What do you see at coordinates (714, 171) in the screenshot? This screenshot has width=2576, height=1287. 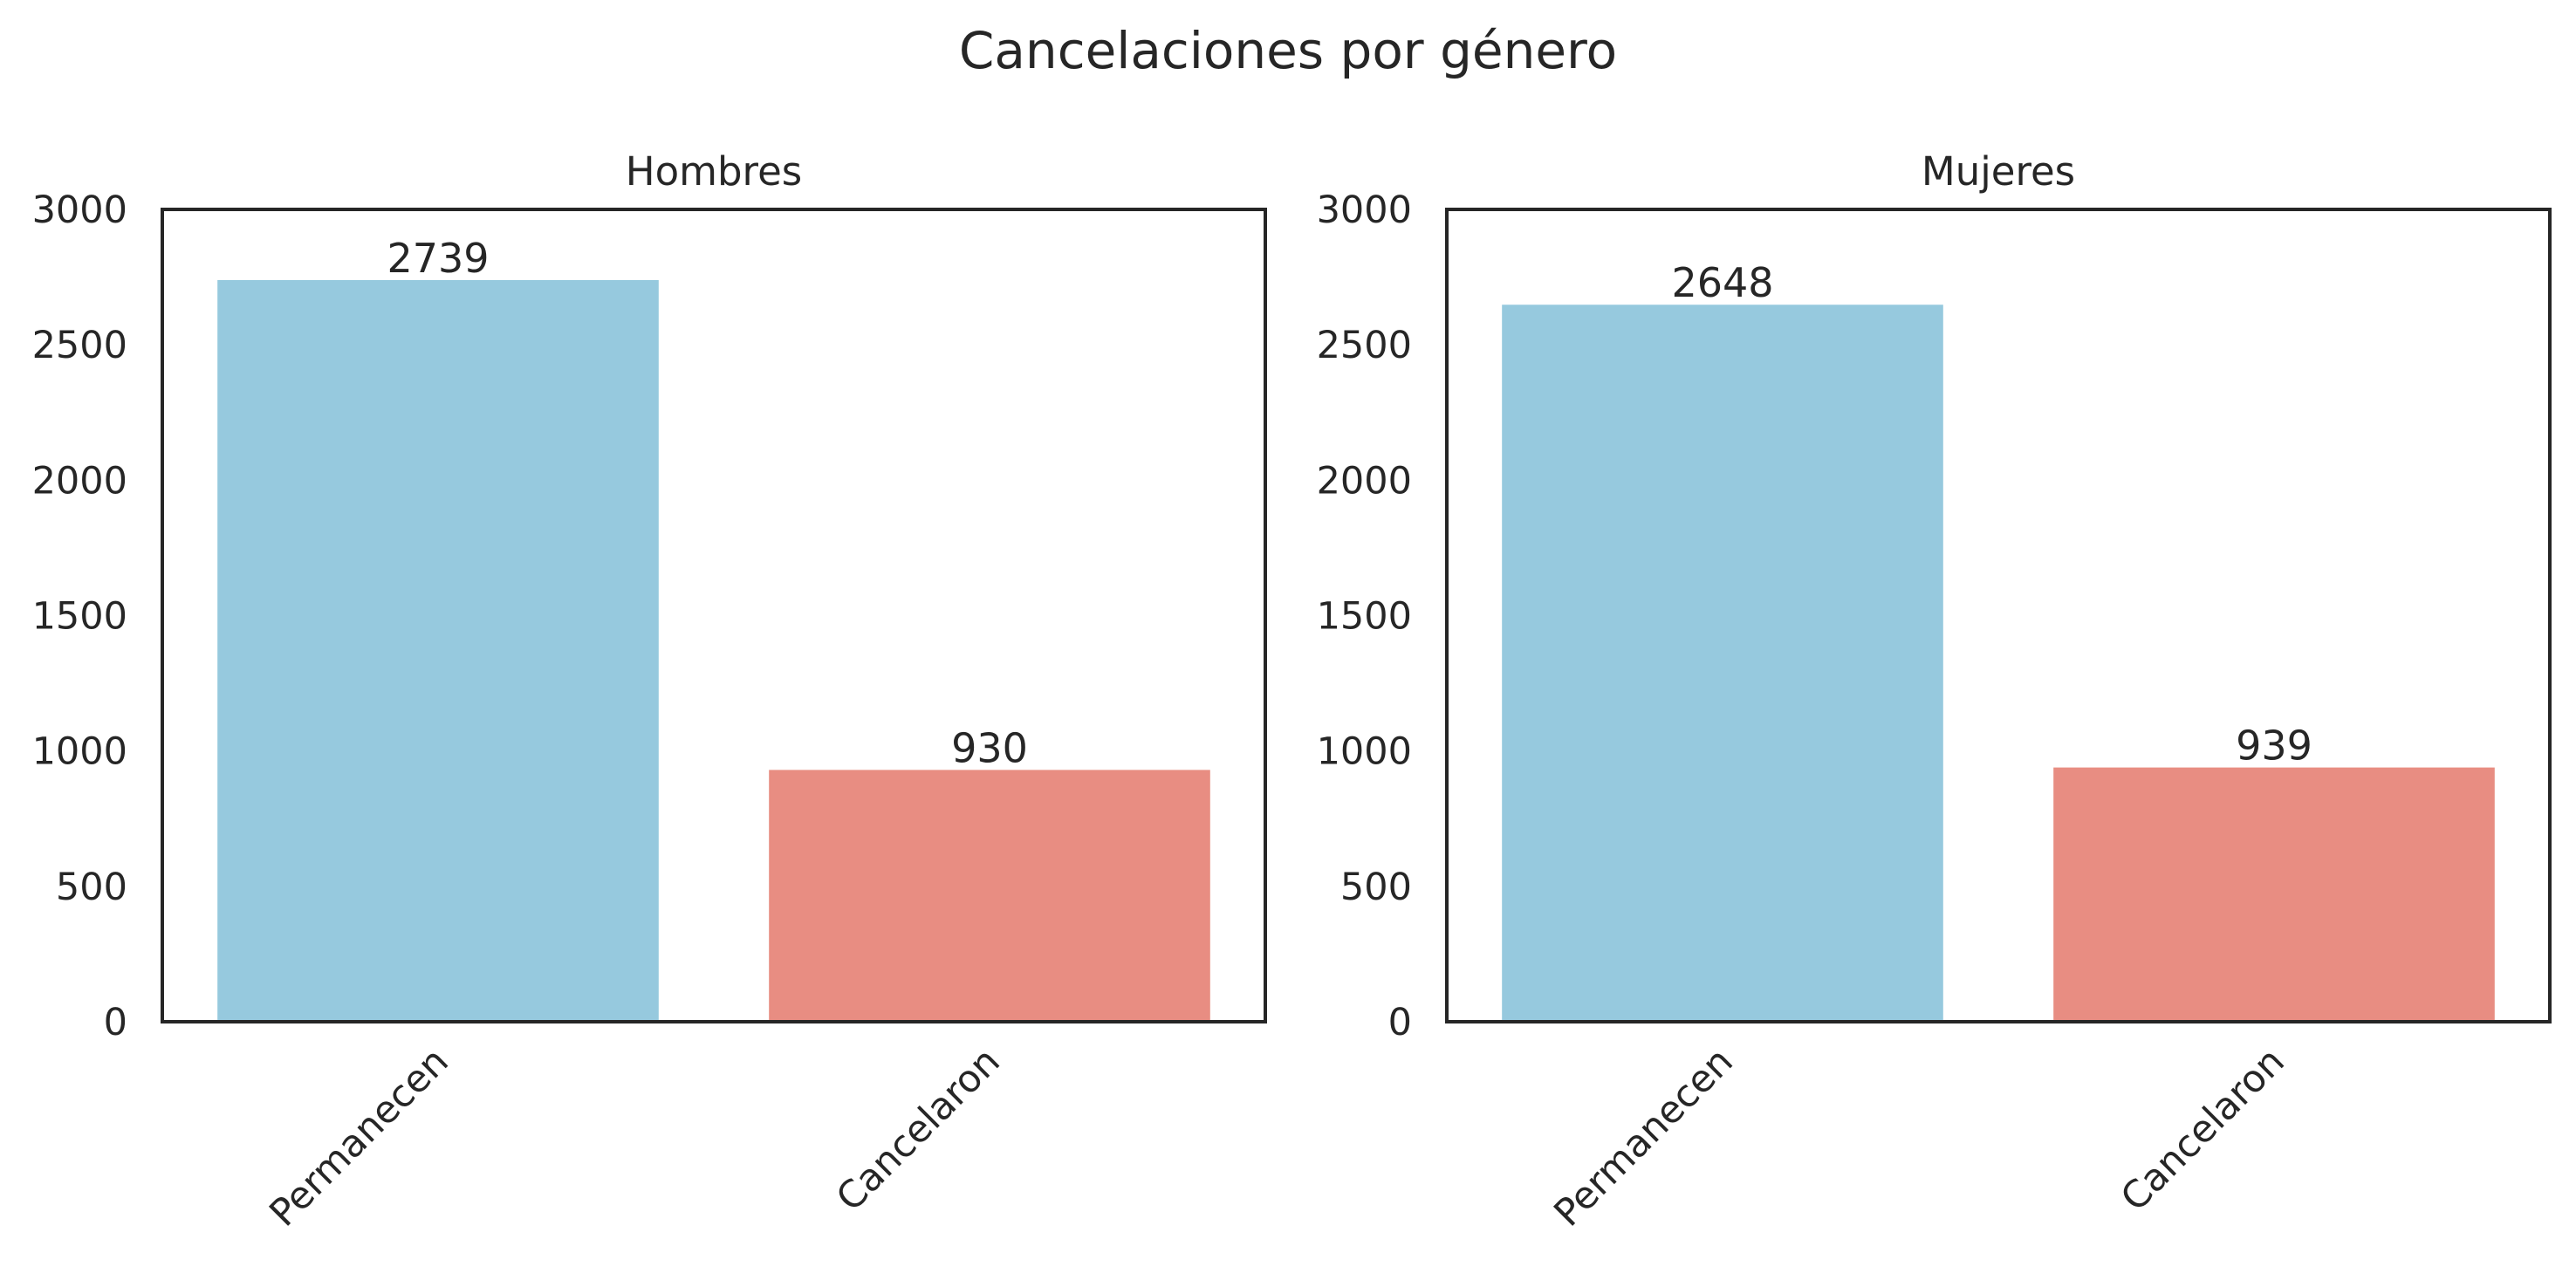 I see `panel-title: Hombres` at bounding box center [714, 171].